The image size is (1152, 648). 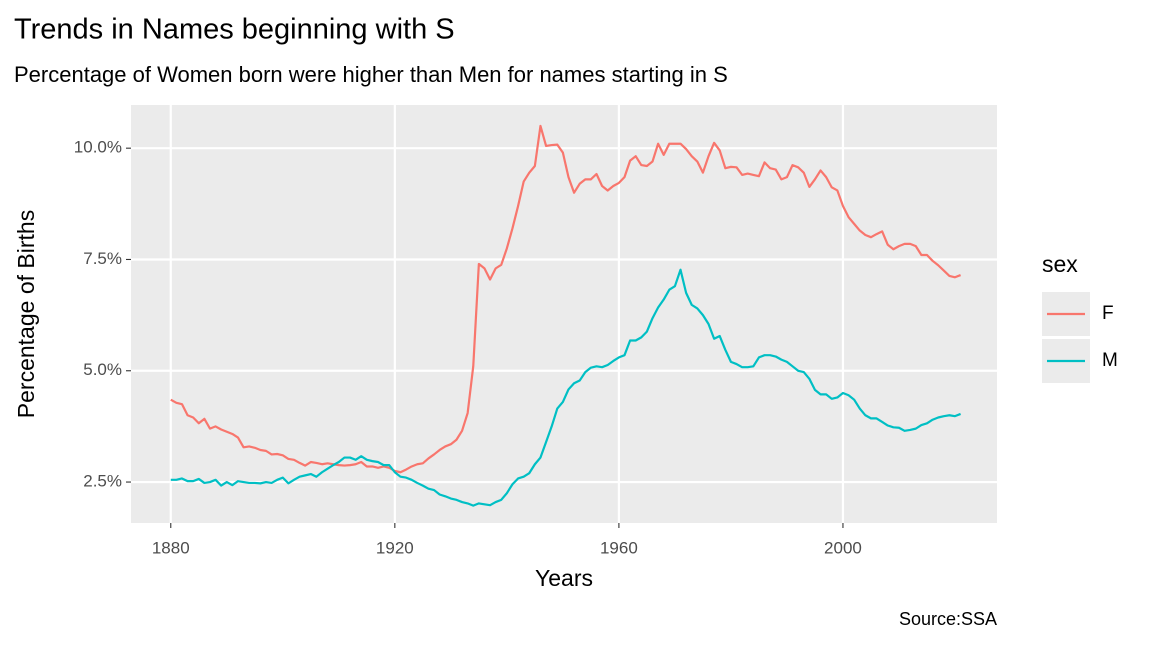 I want to click on x-axis-label: Years, so click(x=564, y=578).